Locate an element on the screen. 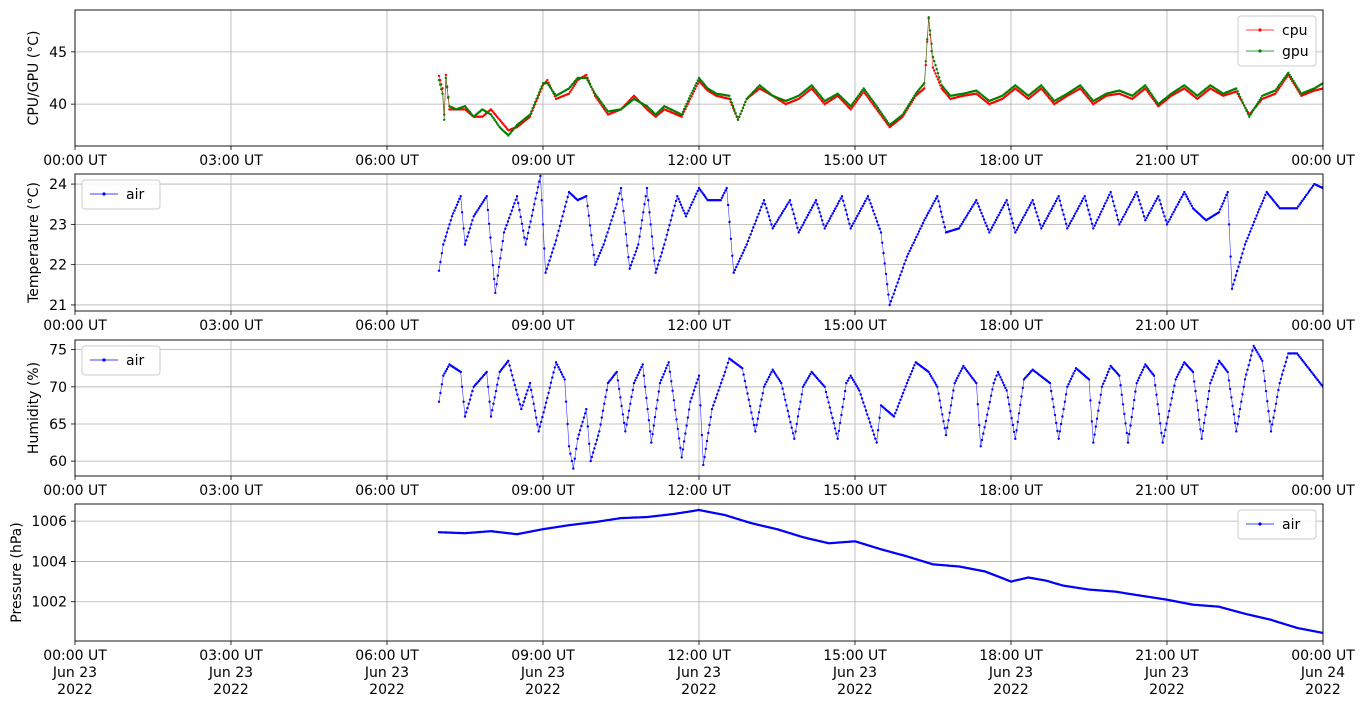 This screenshot has height=707, width=1364. x-tick-label-line: 06:00 UT is located at coordinates (387, 491).